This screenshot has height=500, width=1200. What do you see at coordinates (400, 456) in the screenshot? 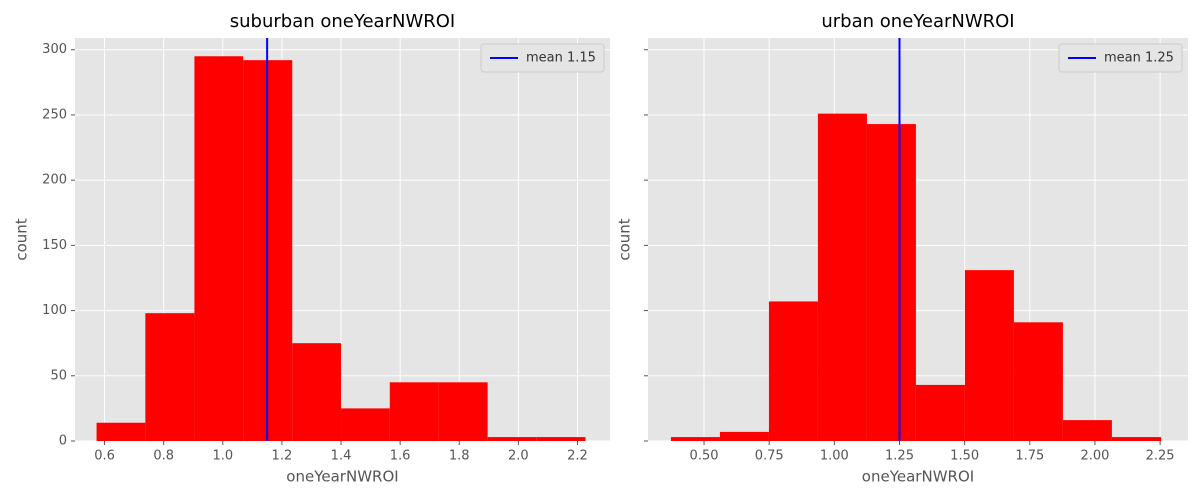
I see `x-tick-label: 1.6` at bounding box center [400, 456].